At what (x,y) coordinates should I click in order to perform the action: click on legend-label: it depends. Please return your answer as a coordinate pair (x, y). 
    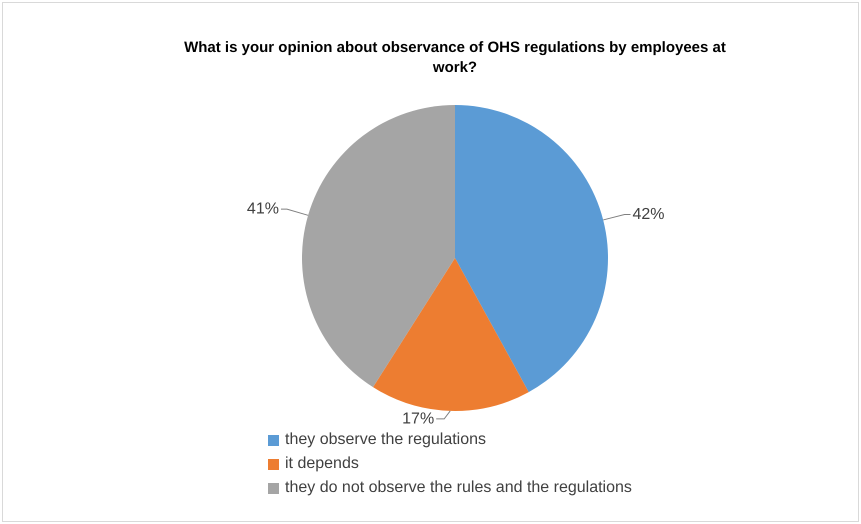
    Looking at the image, I should click on (322, 464).